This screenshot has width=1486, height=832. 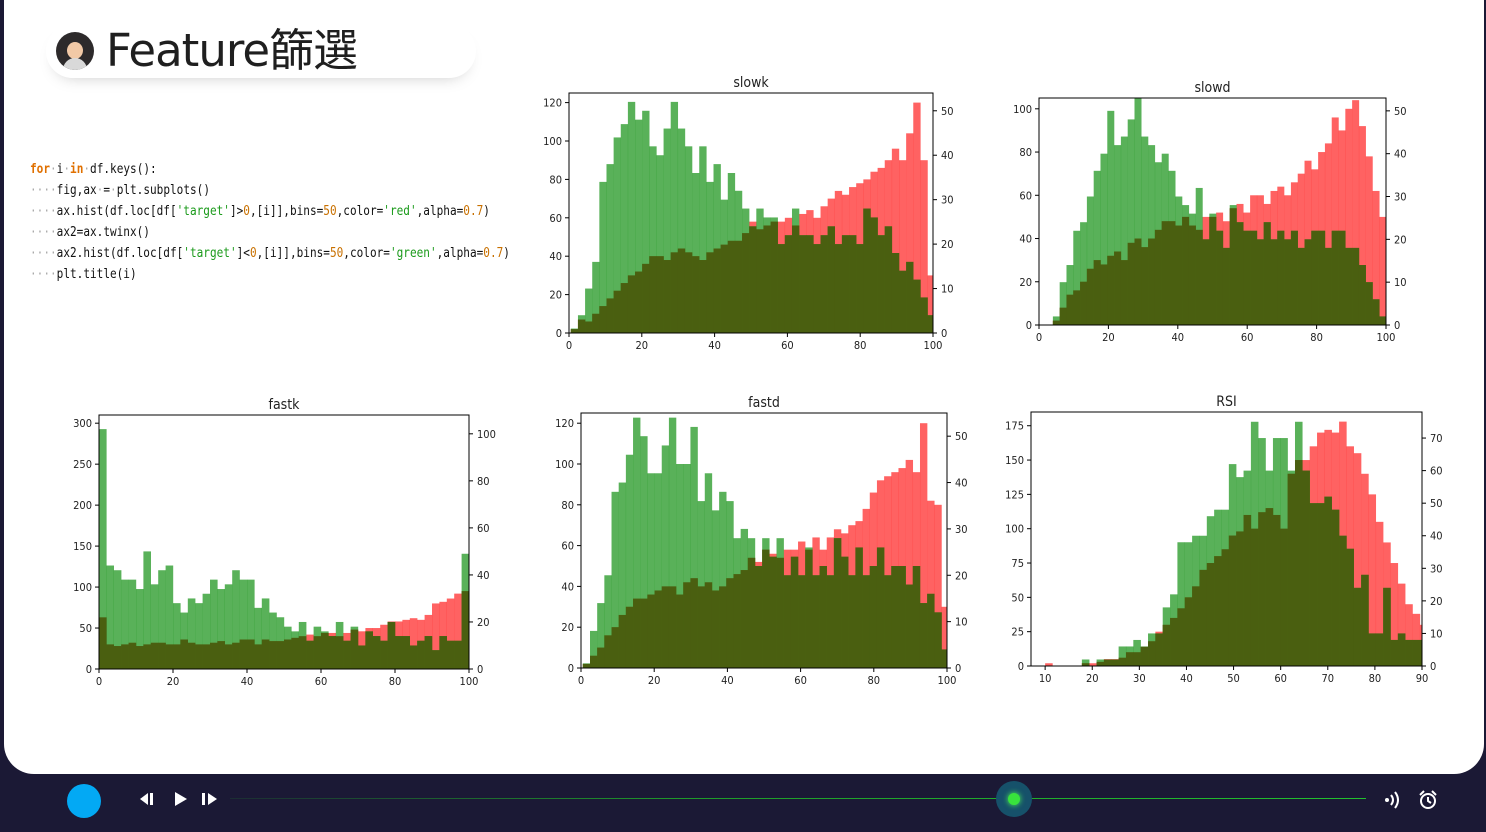 What do you see at coordinates (1178, 337) in the screenshot?
I see `x-tick-label: 40` at bounding box center [1178, 337].